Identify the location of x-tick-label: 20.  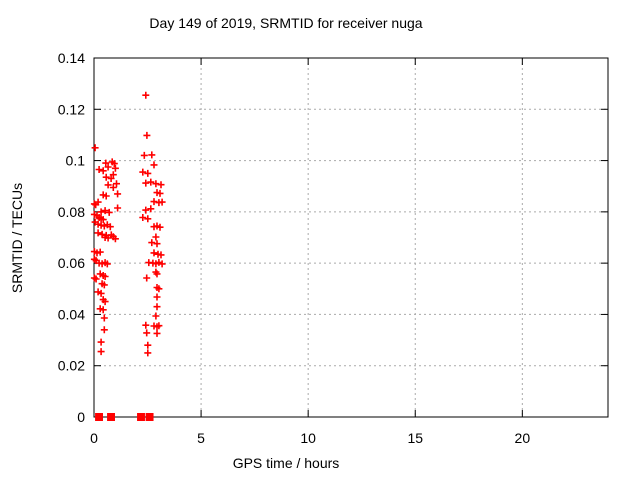
(523, 438).